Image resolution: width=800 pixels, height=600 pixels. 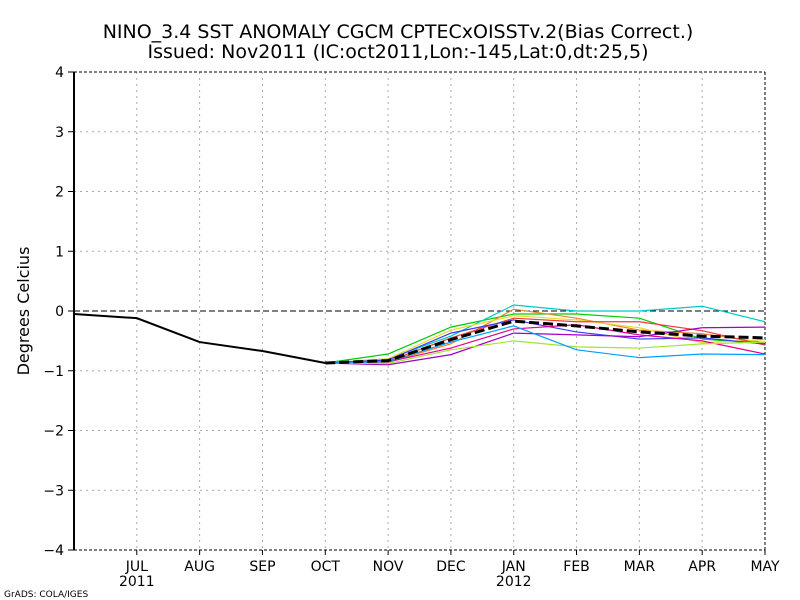 I want to click on series-line-ensemble-mean, so click(x=545, y=342).